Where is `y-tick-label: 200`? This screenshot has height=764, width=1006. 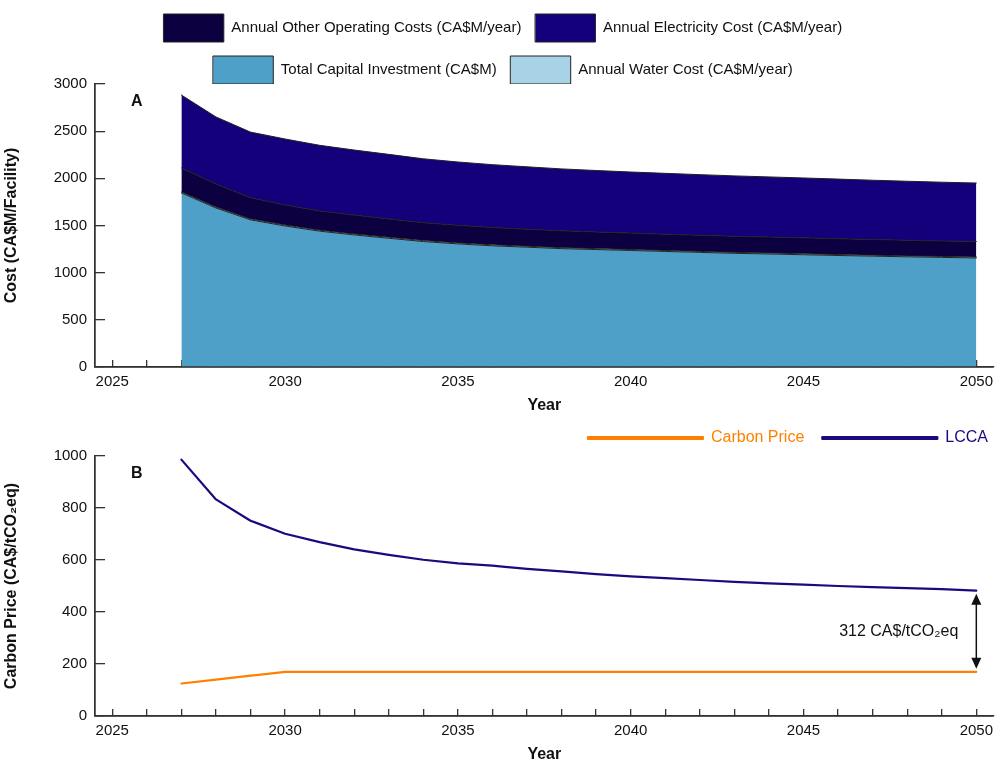 y-tick-label: 200 is located at coordinates (74, 663).